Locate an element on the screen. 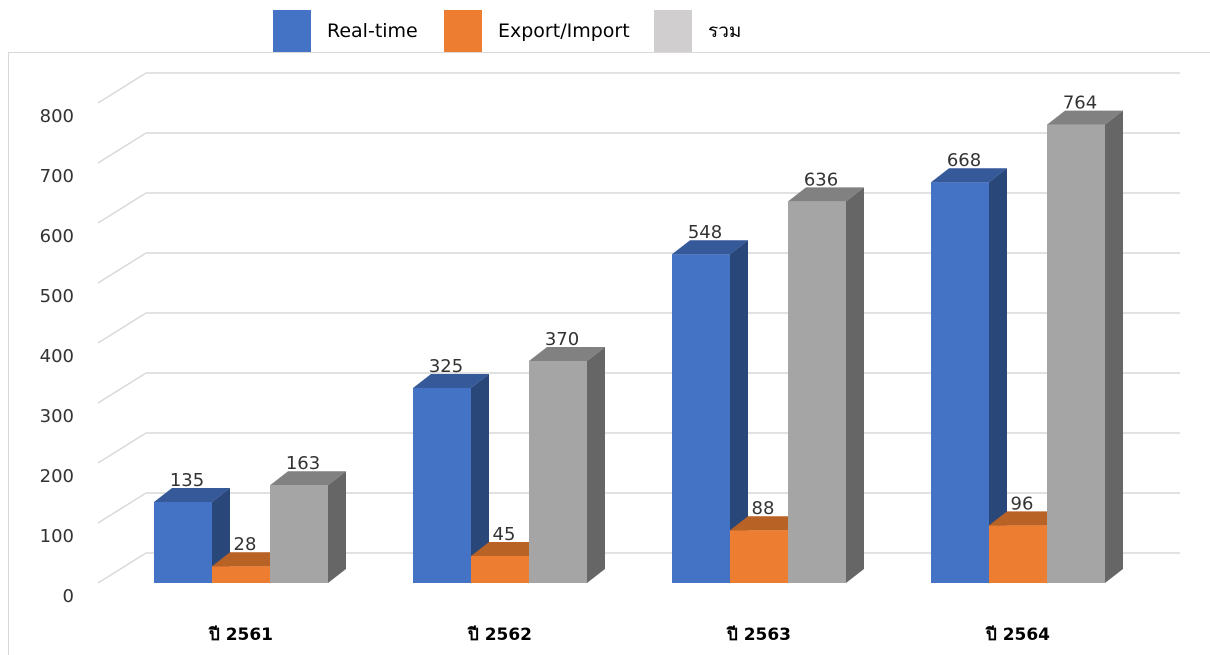  data-label: 45 is located at coordinates (504, 534).